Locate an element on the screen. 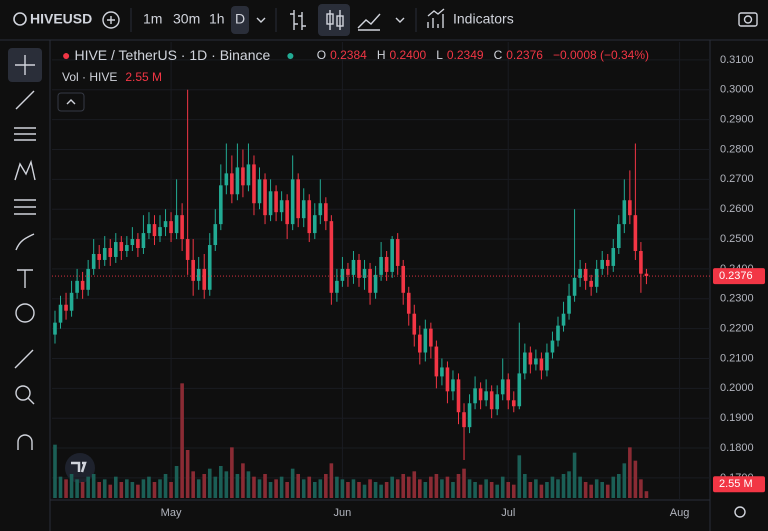 The width and height of the screenshot is (768, 531). y-tick-label: 0.2900 is located at coordinates (737, 120).